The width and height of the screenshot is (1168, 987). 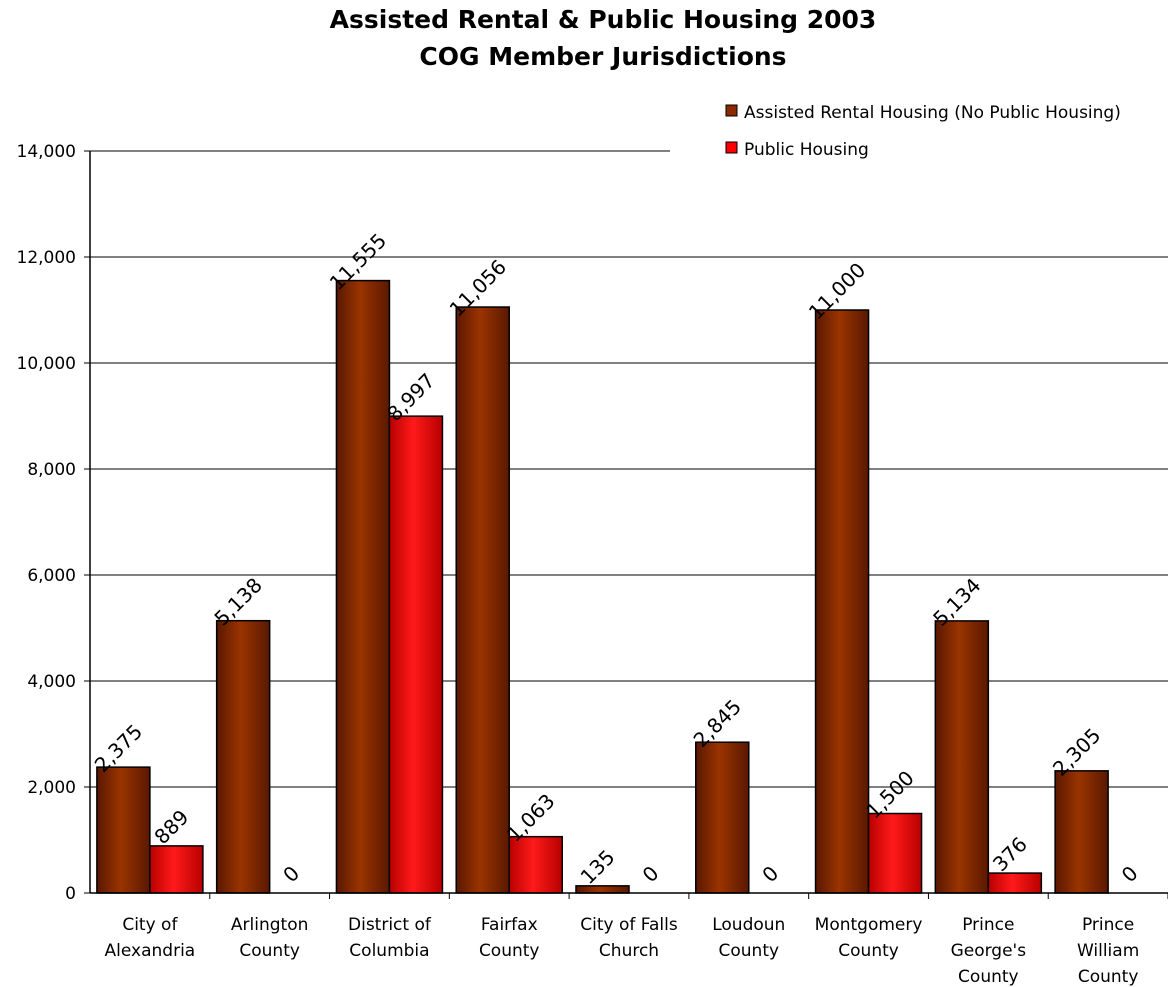 I want to click on y-tick-label: 6,000, so click(x=51, y=576).